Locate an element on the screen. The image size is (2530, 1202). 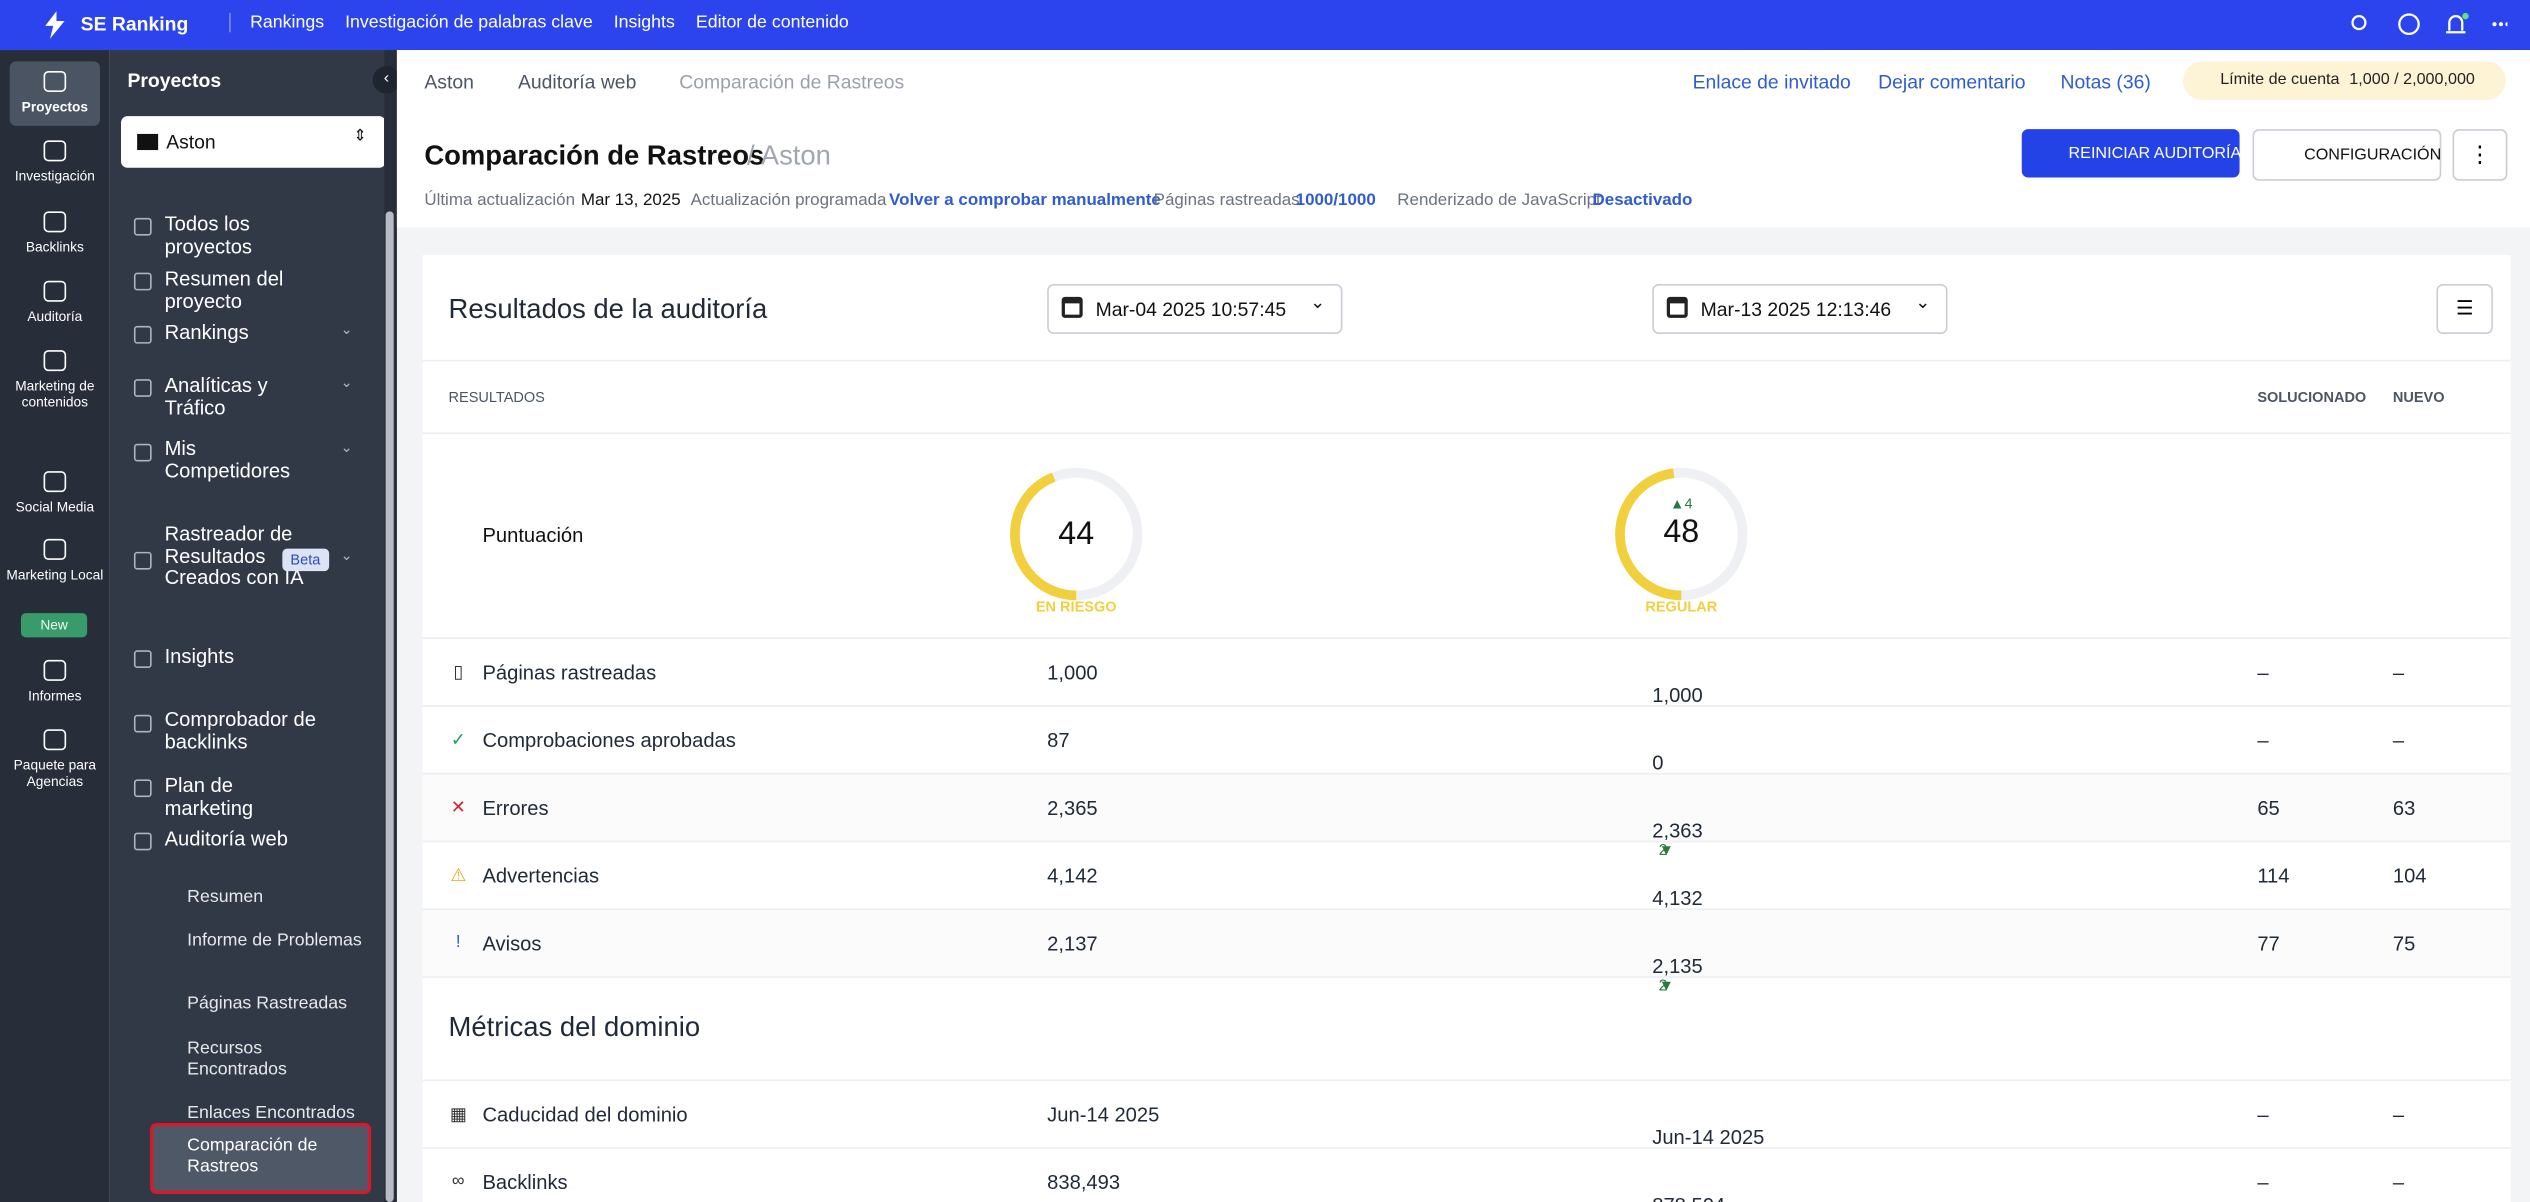
top-link: Insights is located at coordinates (644, 22).